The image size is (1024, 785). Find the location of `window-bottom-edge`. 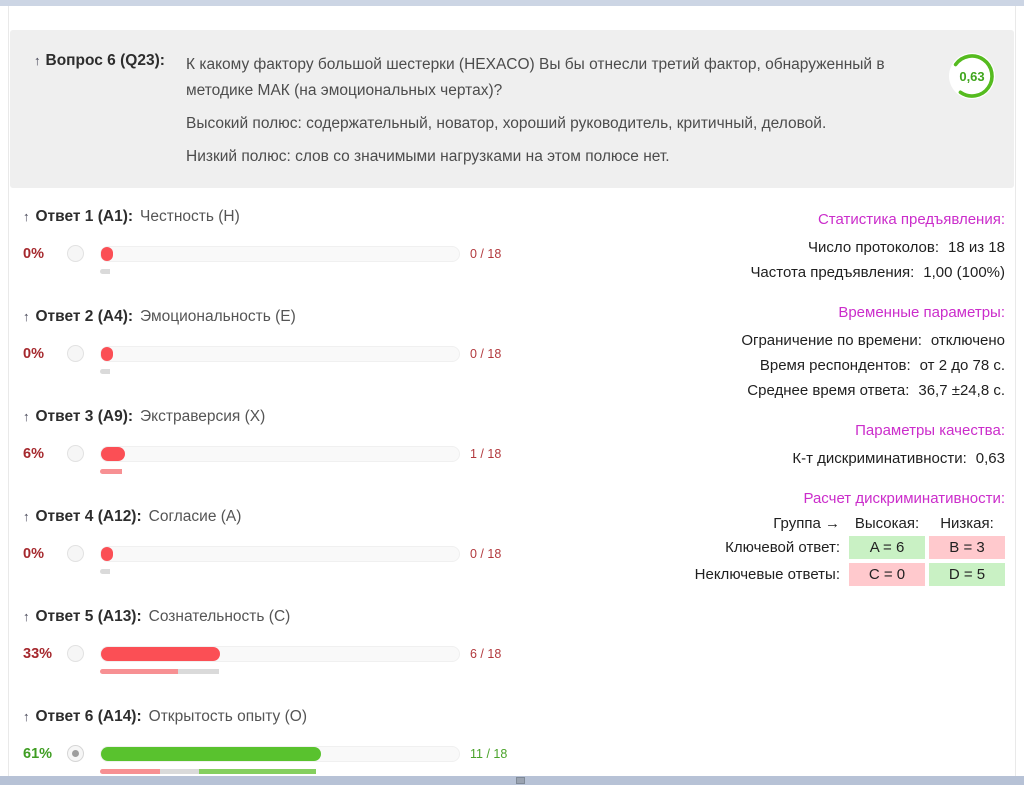

window-bottom-edge is located at coordinates (512, 780).